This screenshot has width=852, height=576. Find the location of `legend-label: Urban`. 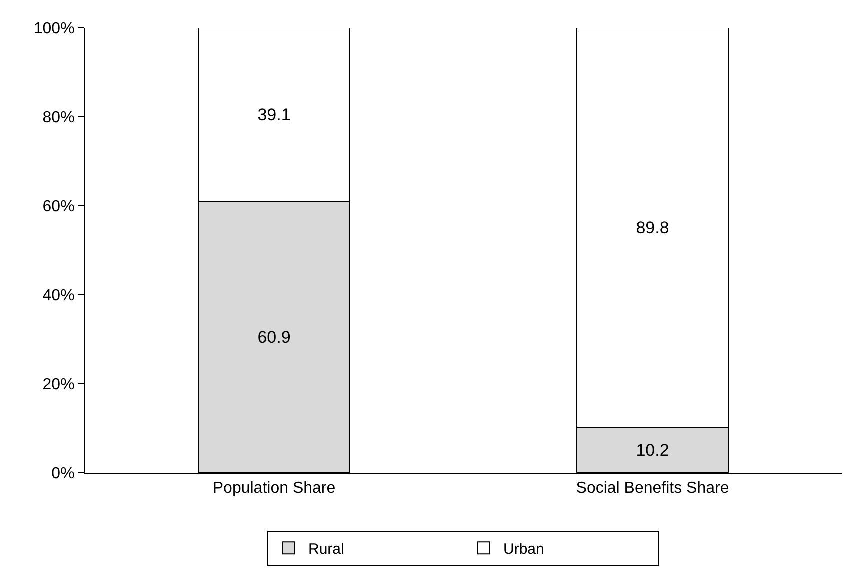

legend-label: Urban is located at coordinates (524, 549).